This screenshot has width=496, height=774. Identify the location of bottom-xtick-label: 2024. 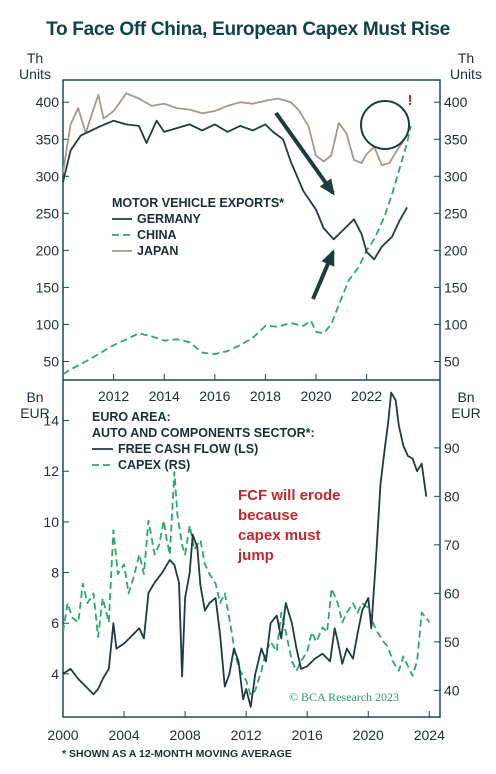
(429, 735).